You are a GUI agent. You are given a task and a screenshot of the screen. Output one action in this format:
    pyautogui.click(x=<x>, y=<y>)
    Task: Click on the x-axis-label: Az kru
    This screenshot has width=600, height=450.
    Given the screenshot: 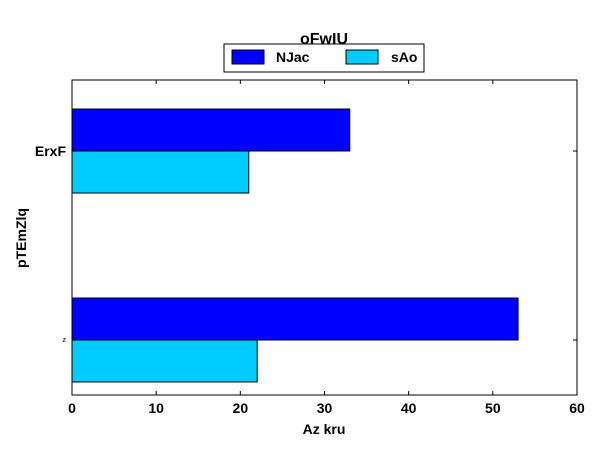 What is the action you would take?
    pyautogui.click(x=324, y=429)
    